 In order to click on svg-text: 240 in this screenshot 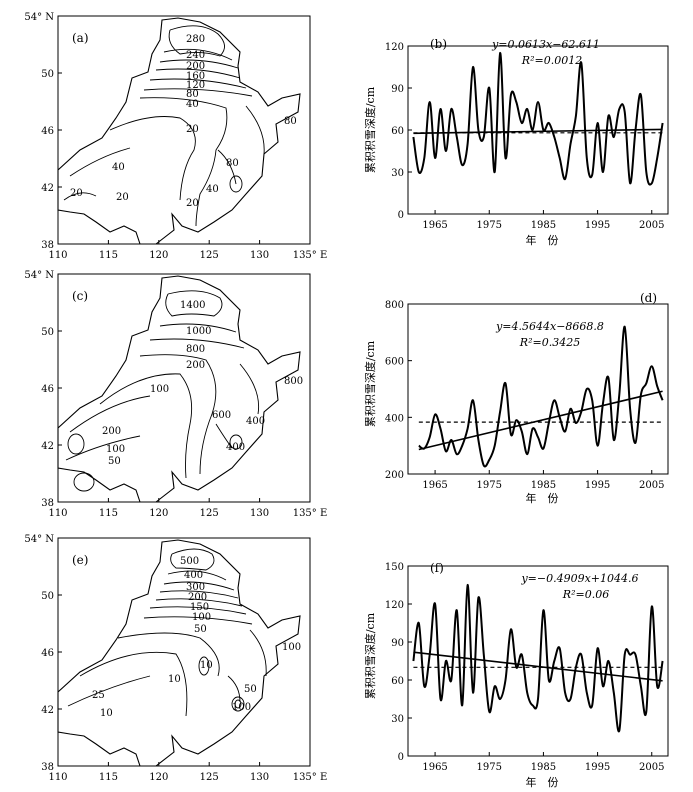, I will do `click(195, 55)`.